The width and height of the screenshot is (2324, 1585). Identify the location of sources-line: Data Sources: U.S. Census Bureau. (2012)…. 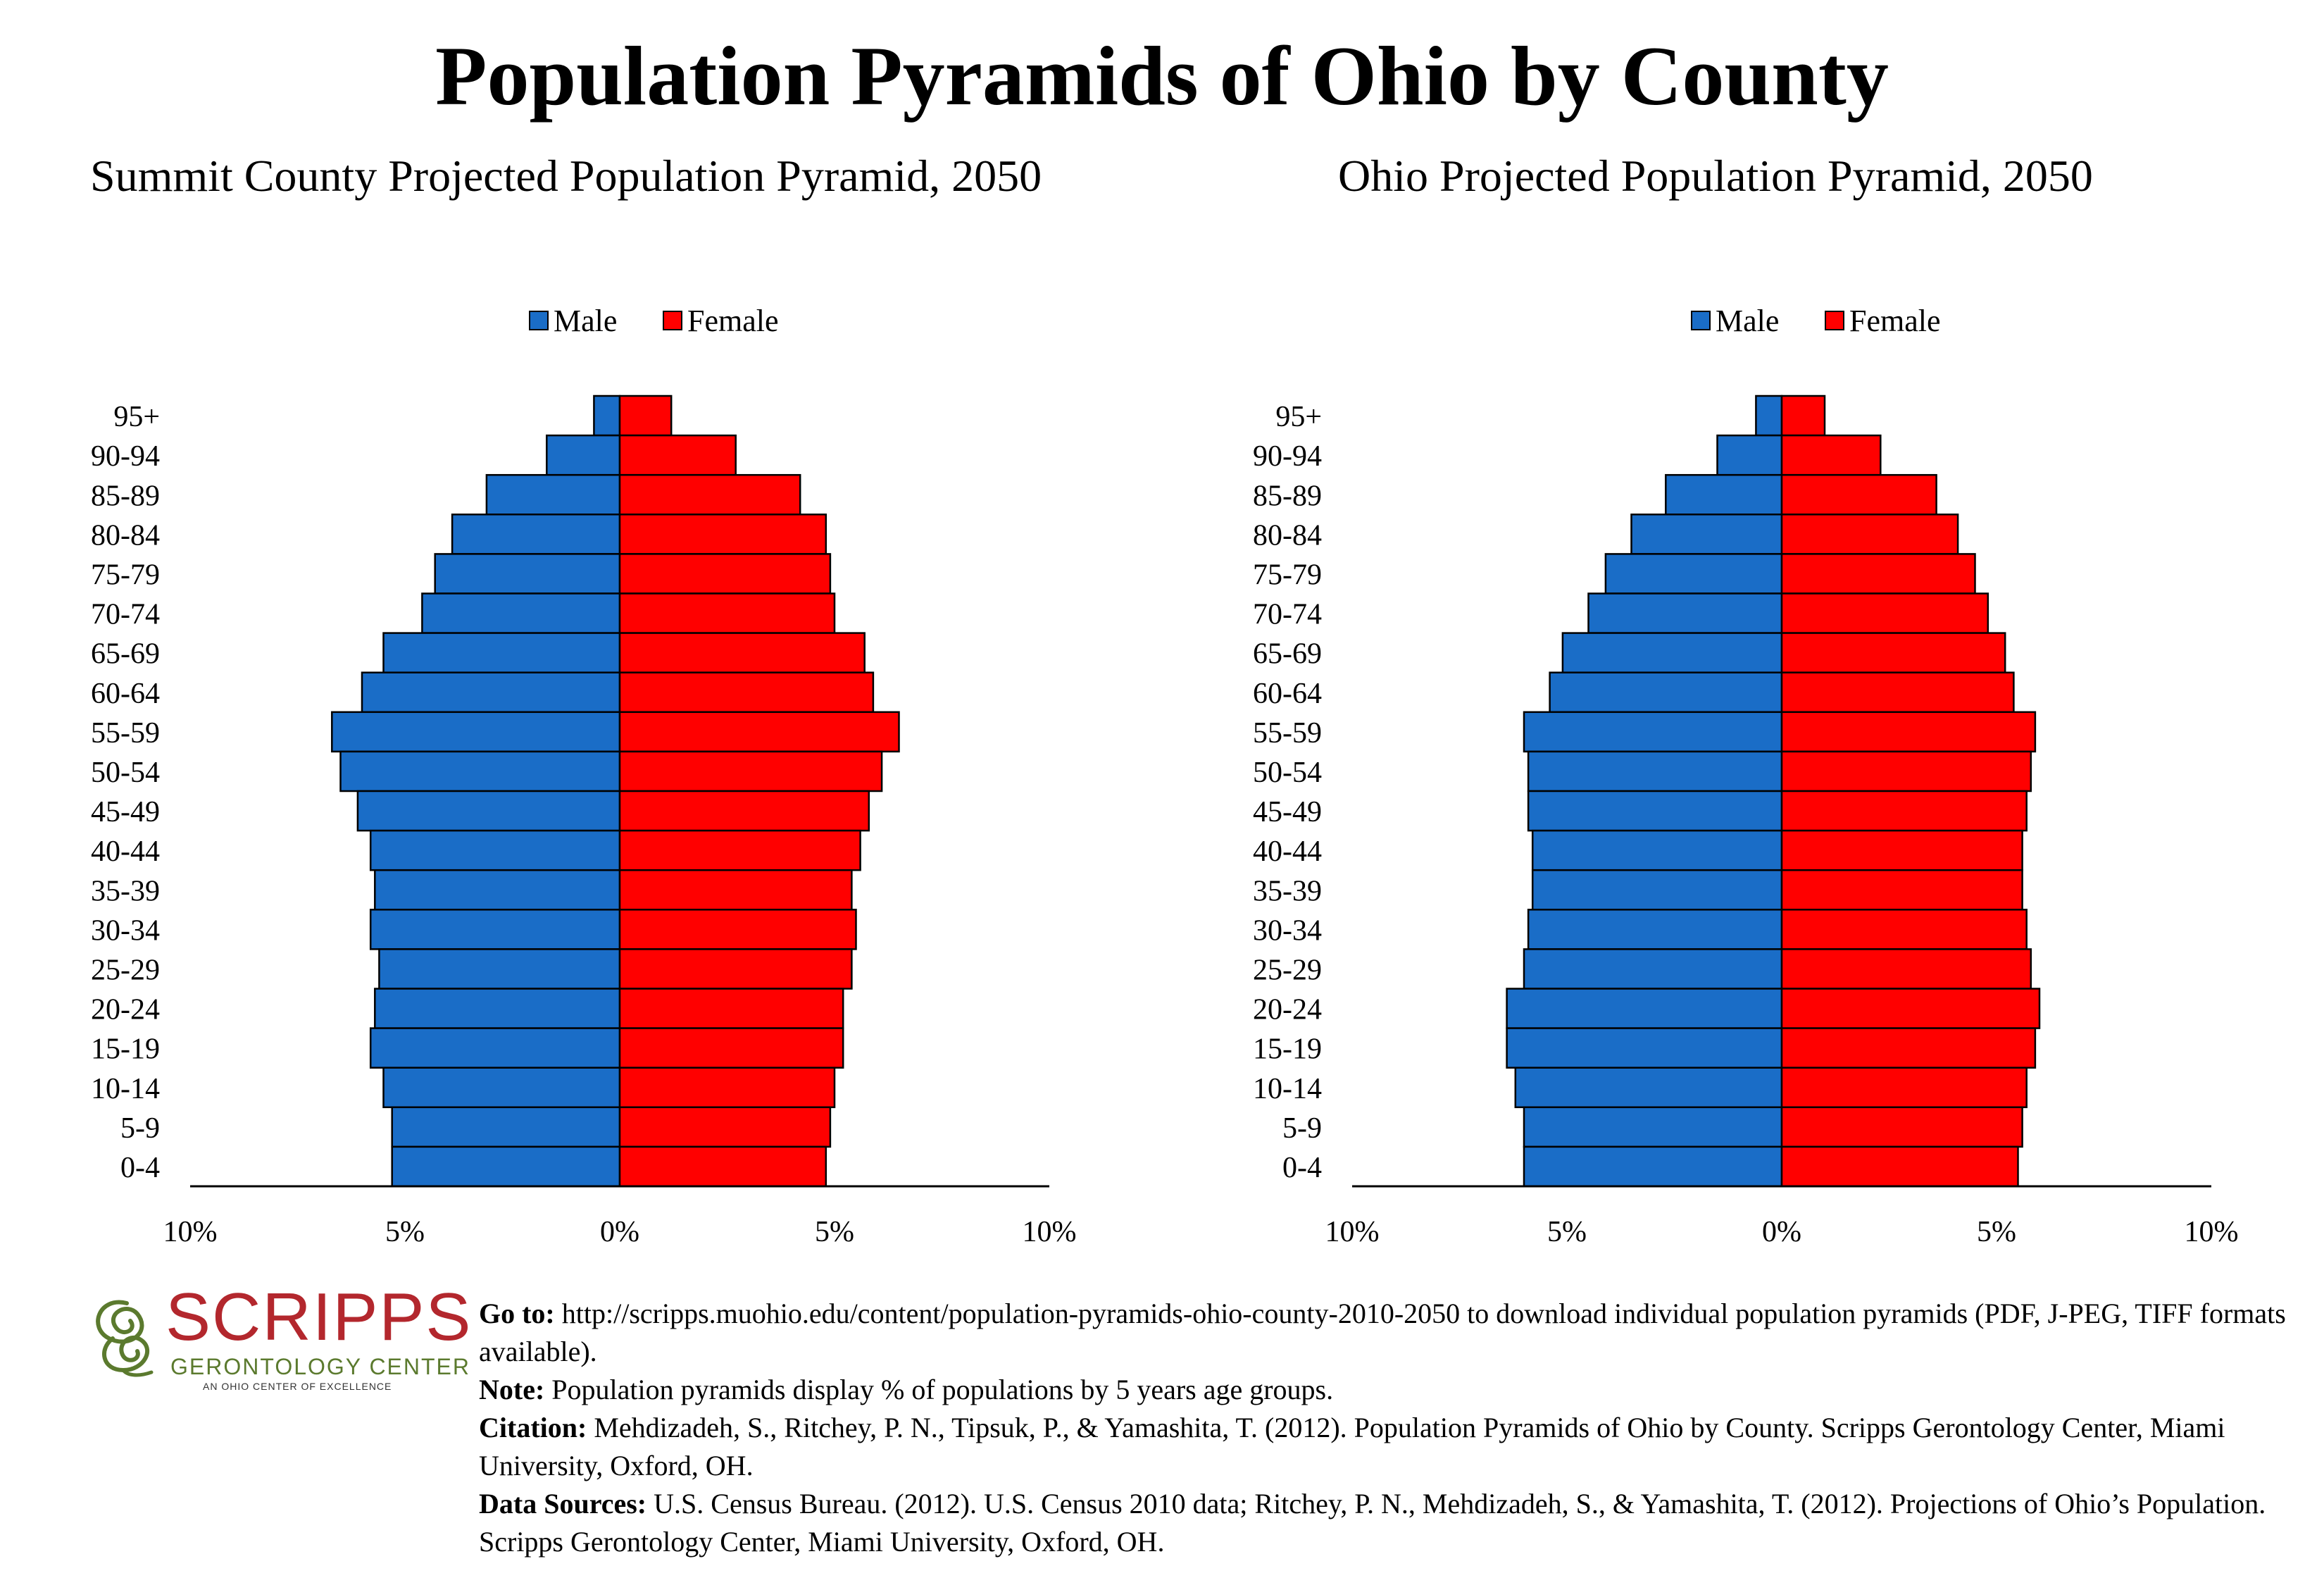
(1391, 1523).